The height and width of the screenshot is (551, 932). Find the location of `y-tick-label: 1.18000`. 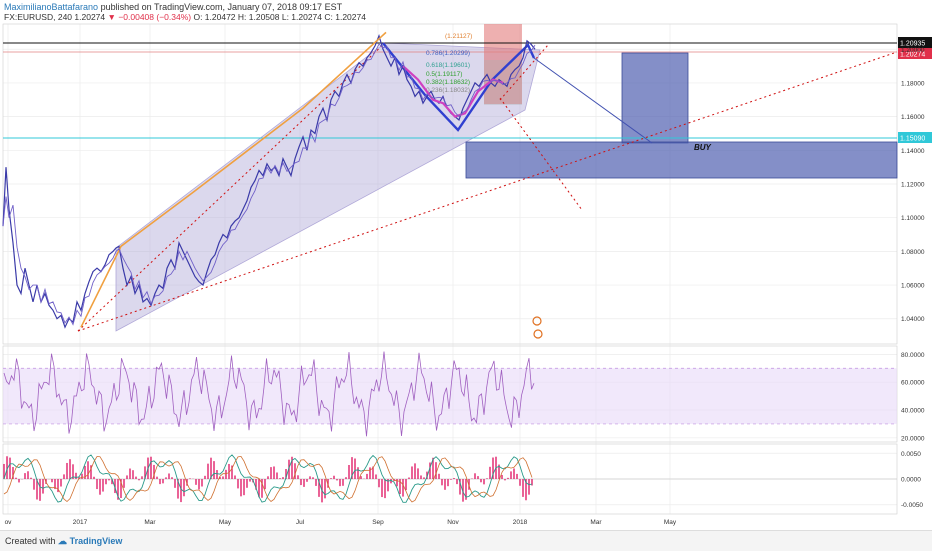

y-tick-label: 1.18000 is located at coordinates (913, 83).